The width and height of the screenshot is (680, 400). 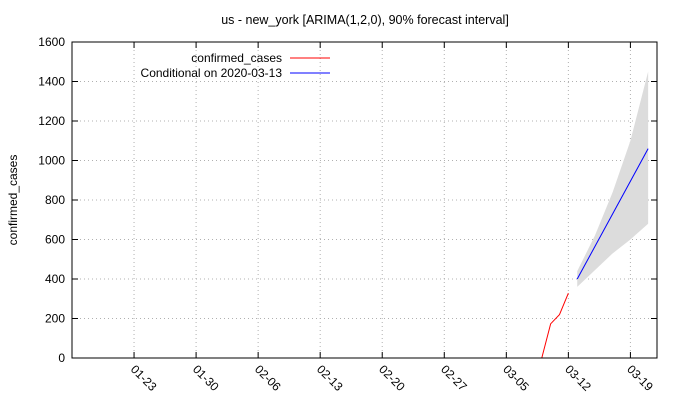 What do you see at coordinates (206, 378) in the screenshot?
I see `x-tick-label: 01-30` at bounding box center [206, 378].